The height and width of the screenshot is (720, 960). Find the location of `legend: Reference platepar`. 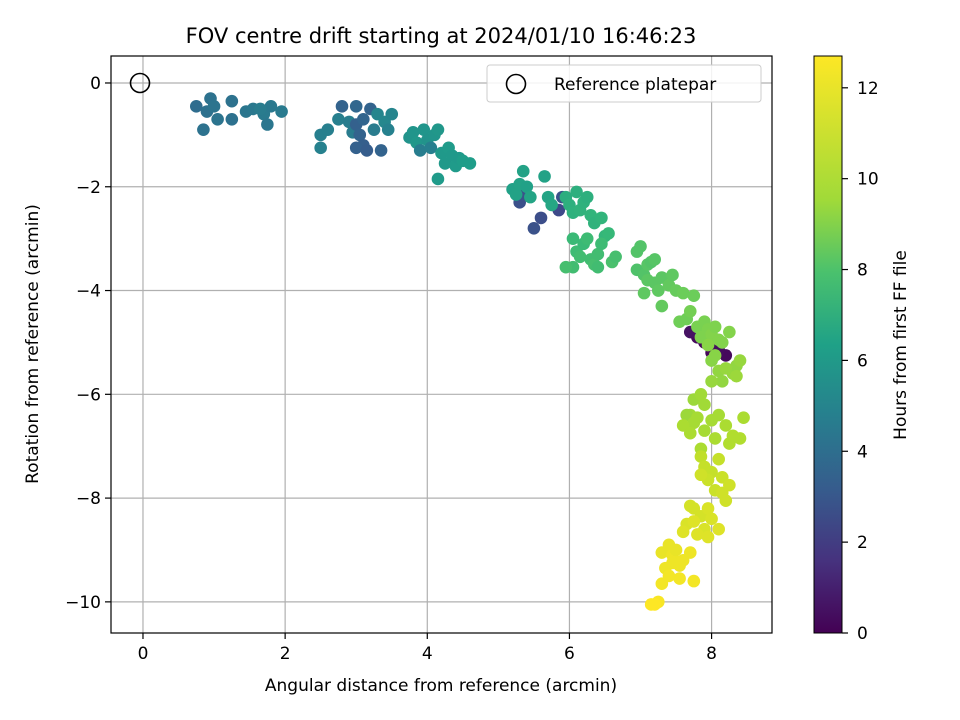

legend: Reference platepar is located at coordinates (624, 83).